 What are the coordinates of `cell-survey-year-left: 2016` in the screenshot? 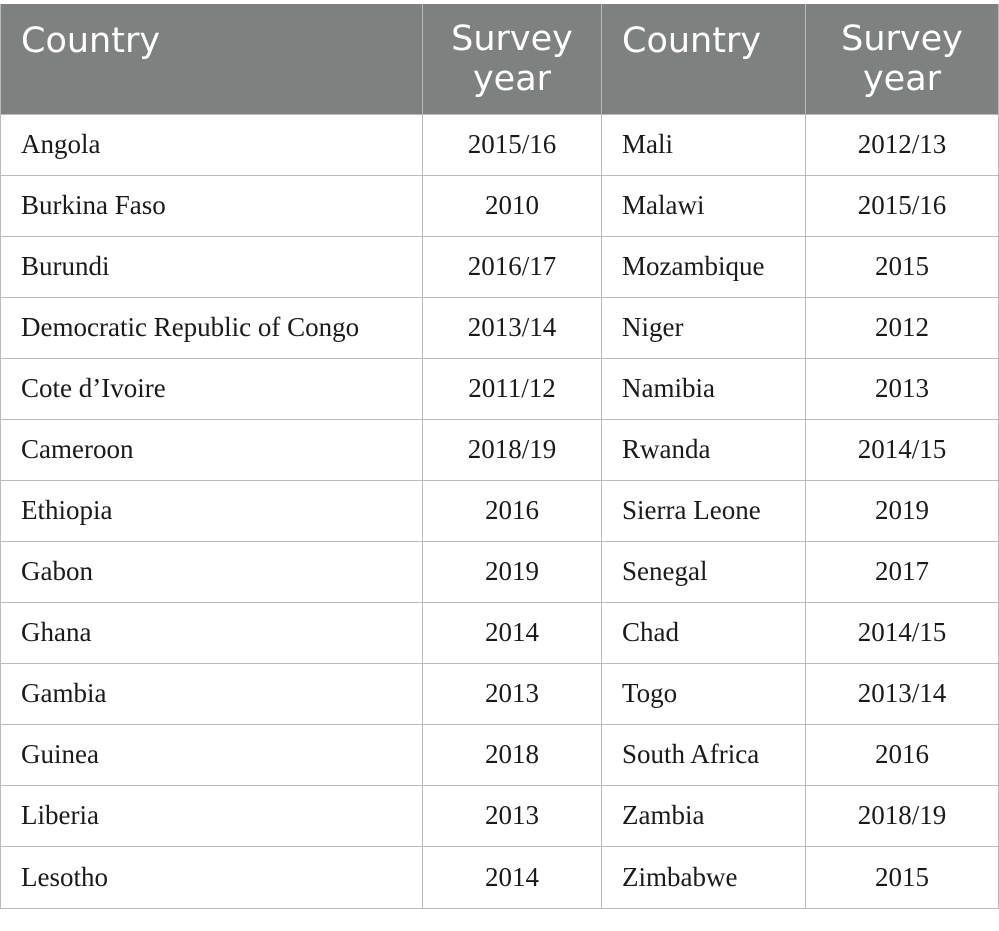 It's located at (512, 510).